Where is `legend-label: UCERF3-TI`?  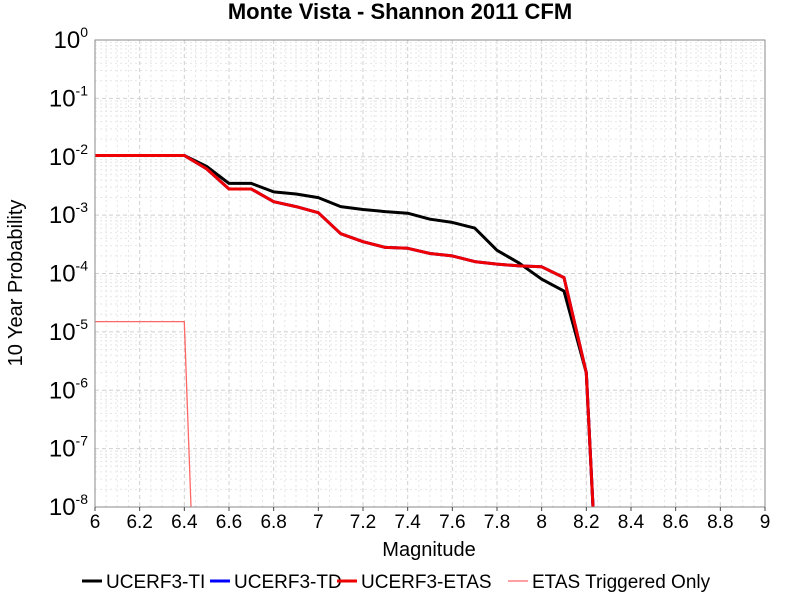
legend-label: UCERF3-TI is located at coordinates (155, 582).